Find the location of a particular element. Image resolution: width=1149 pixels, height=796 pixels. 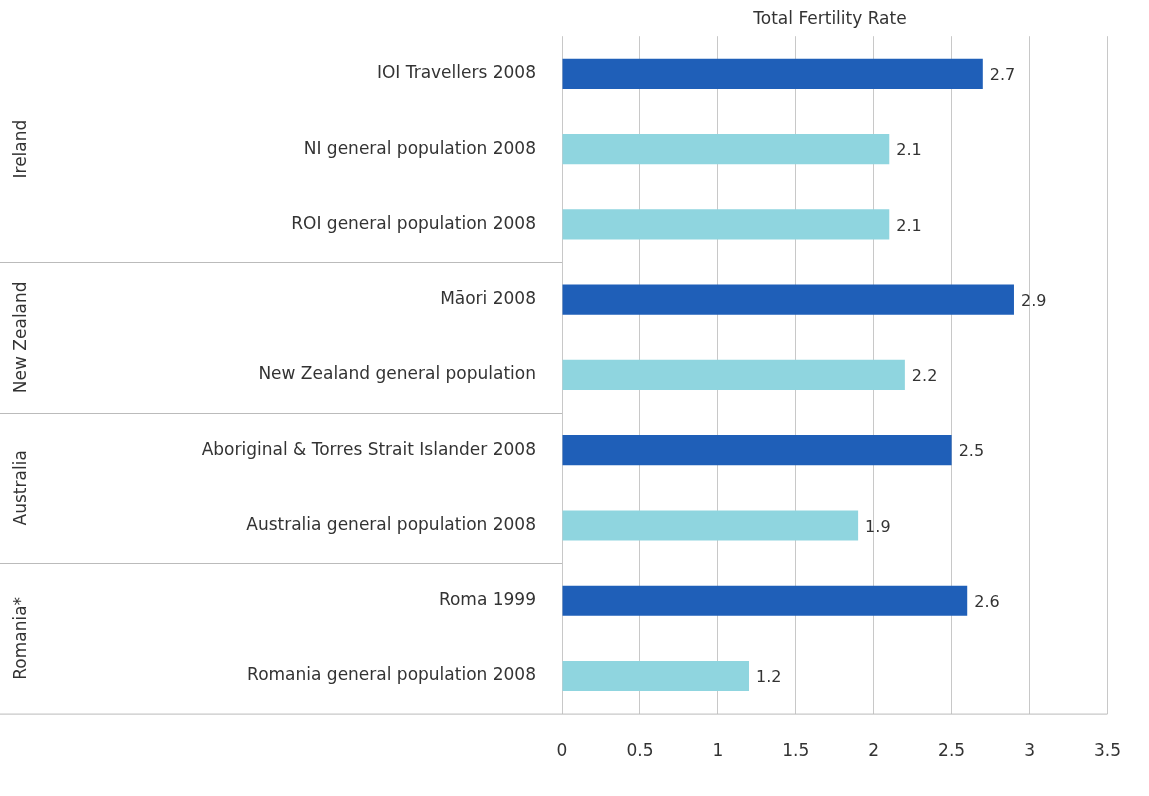

data-label: 1.9 is located at coordinates (878, 526).